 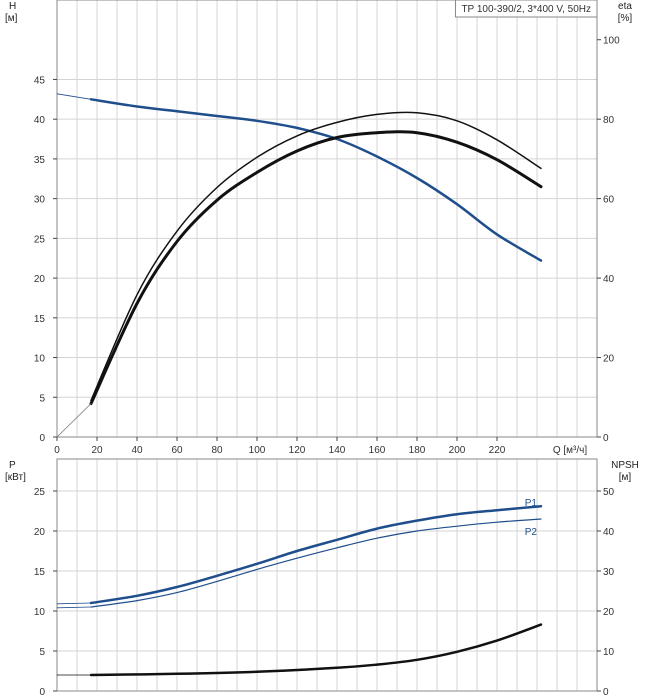 I want to click on left-axis-title: P, so click(x=12, y=465).